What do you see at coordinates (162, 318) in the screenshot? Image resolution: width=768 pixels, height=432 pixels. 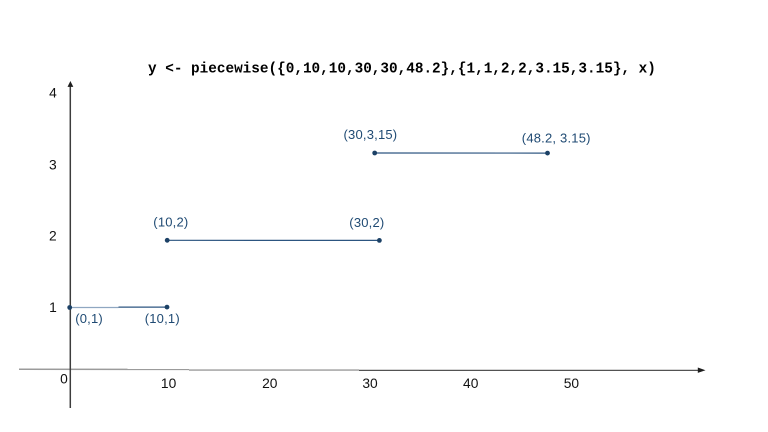 I see `svg-text: (10,1)` at bounding box center [162, 318].